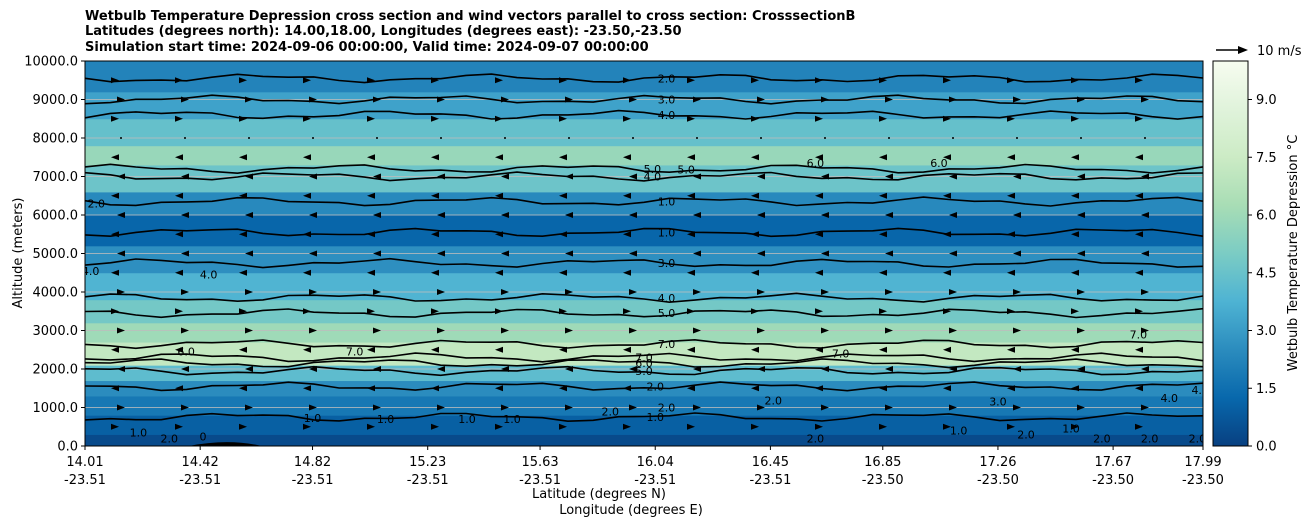 The image size is (1312, 526). What do you see at coordinates (1266, 100) in the screenshot?
I see `colorbar-tick-label: 9.0` at bounding box center [1266, 100].